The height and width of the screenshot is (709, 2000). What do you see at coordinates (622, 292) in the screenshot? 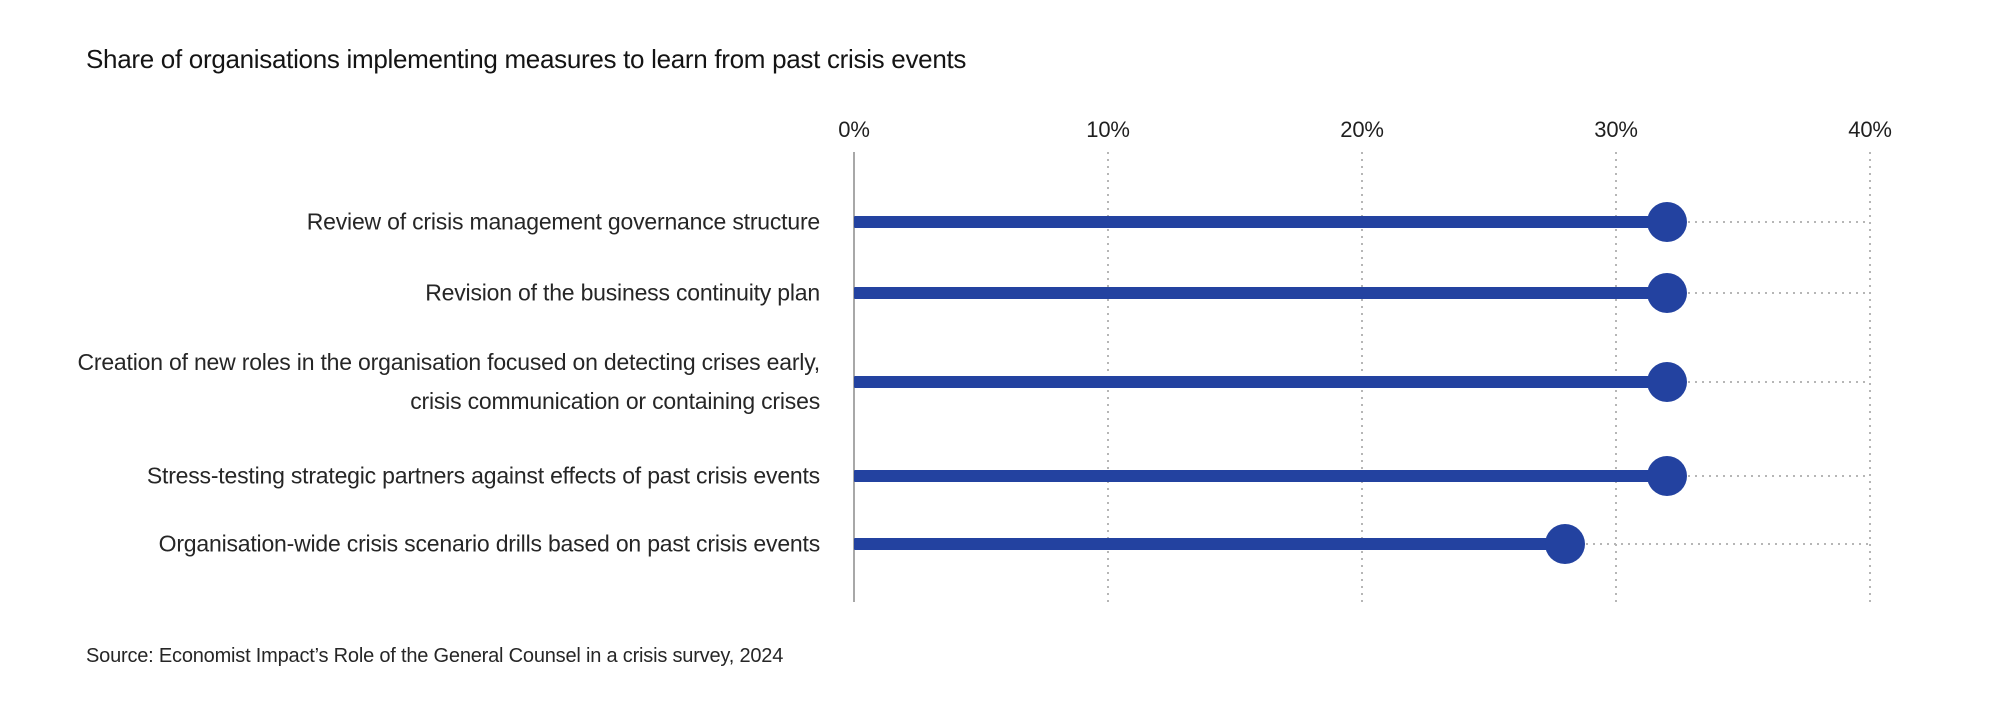
I see `category-label: Revision of the business continuity plan` at bounding box center [622, 292].